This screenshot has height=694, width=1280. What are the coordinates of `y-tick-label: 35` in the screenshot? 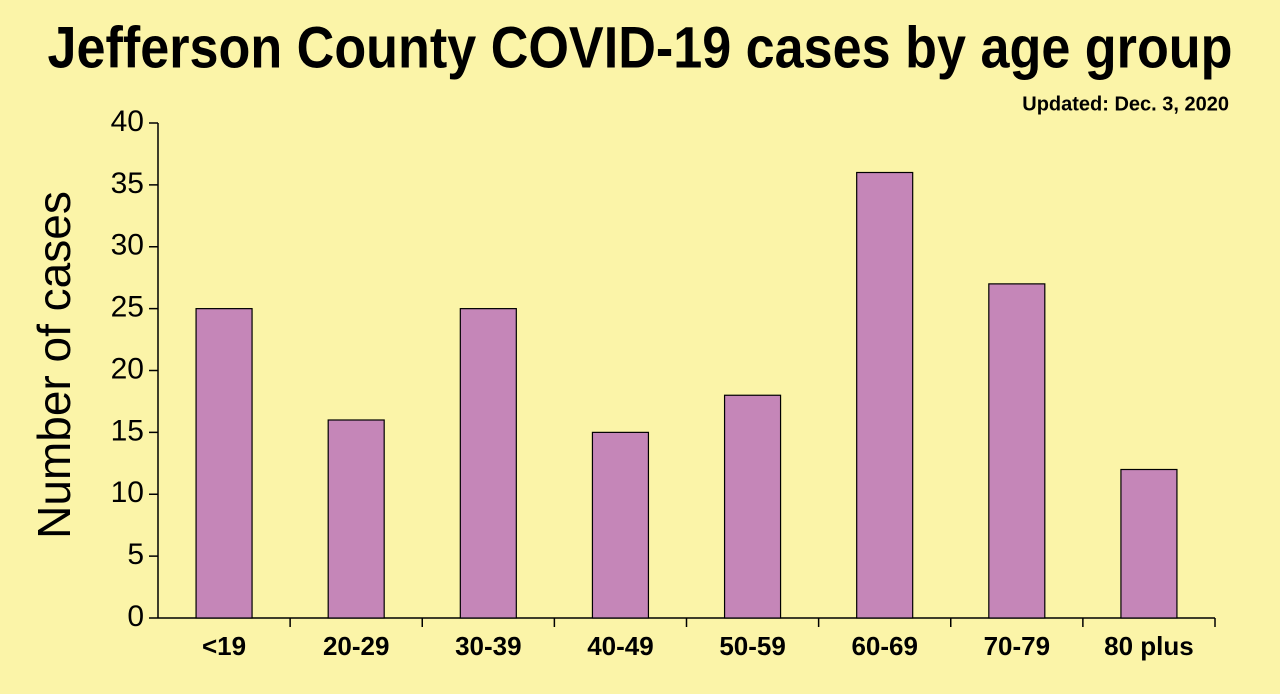 It's located at (127, 183).